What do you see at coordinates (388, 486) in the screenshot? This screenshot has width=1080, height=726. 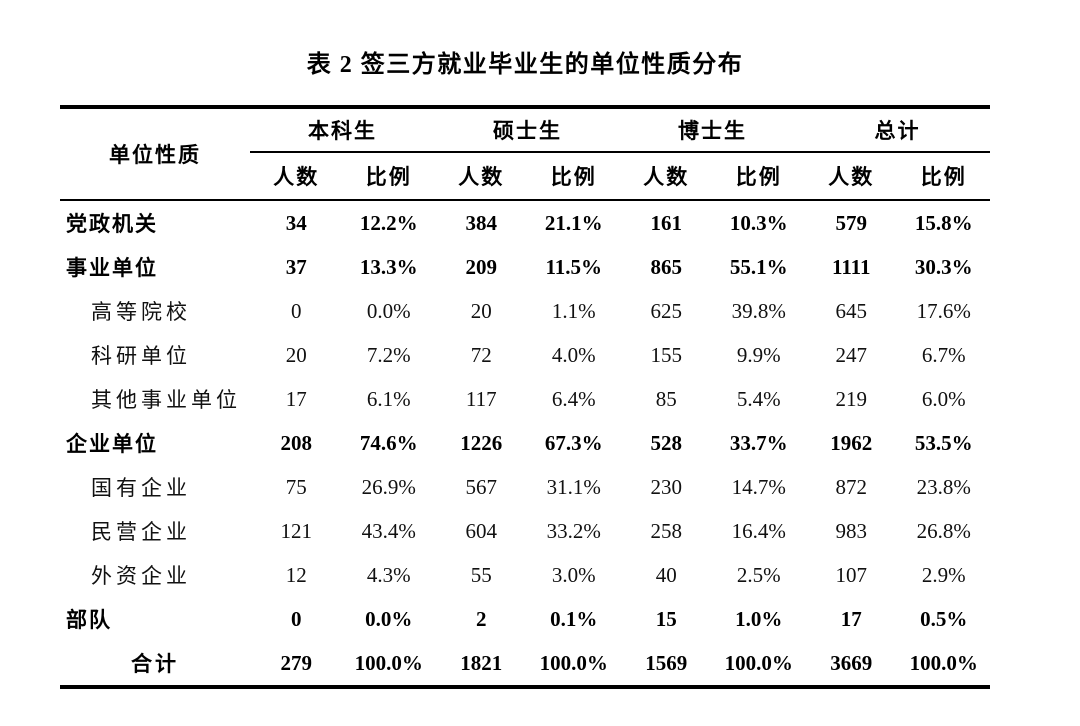 I see `cell: 26.9%` at bounding box center [388, 486].